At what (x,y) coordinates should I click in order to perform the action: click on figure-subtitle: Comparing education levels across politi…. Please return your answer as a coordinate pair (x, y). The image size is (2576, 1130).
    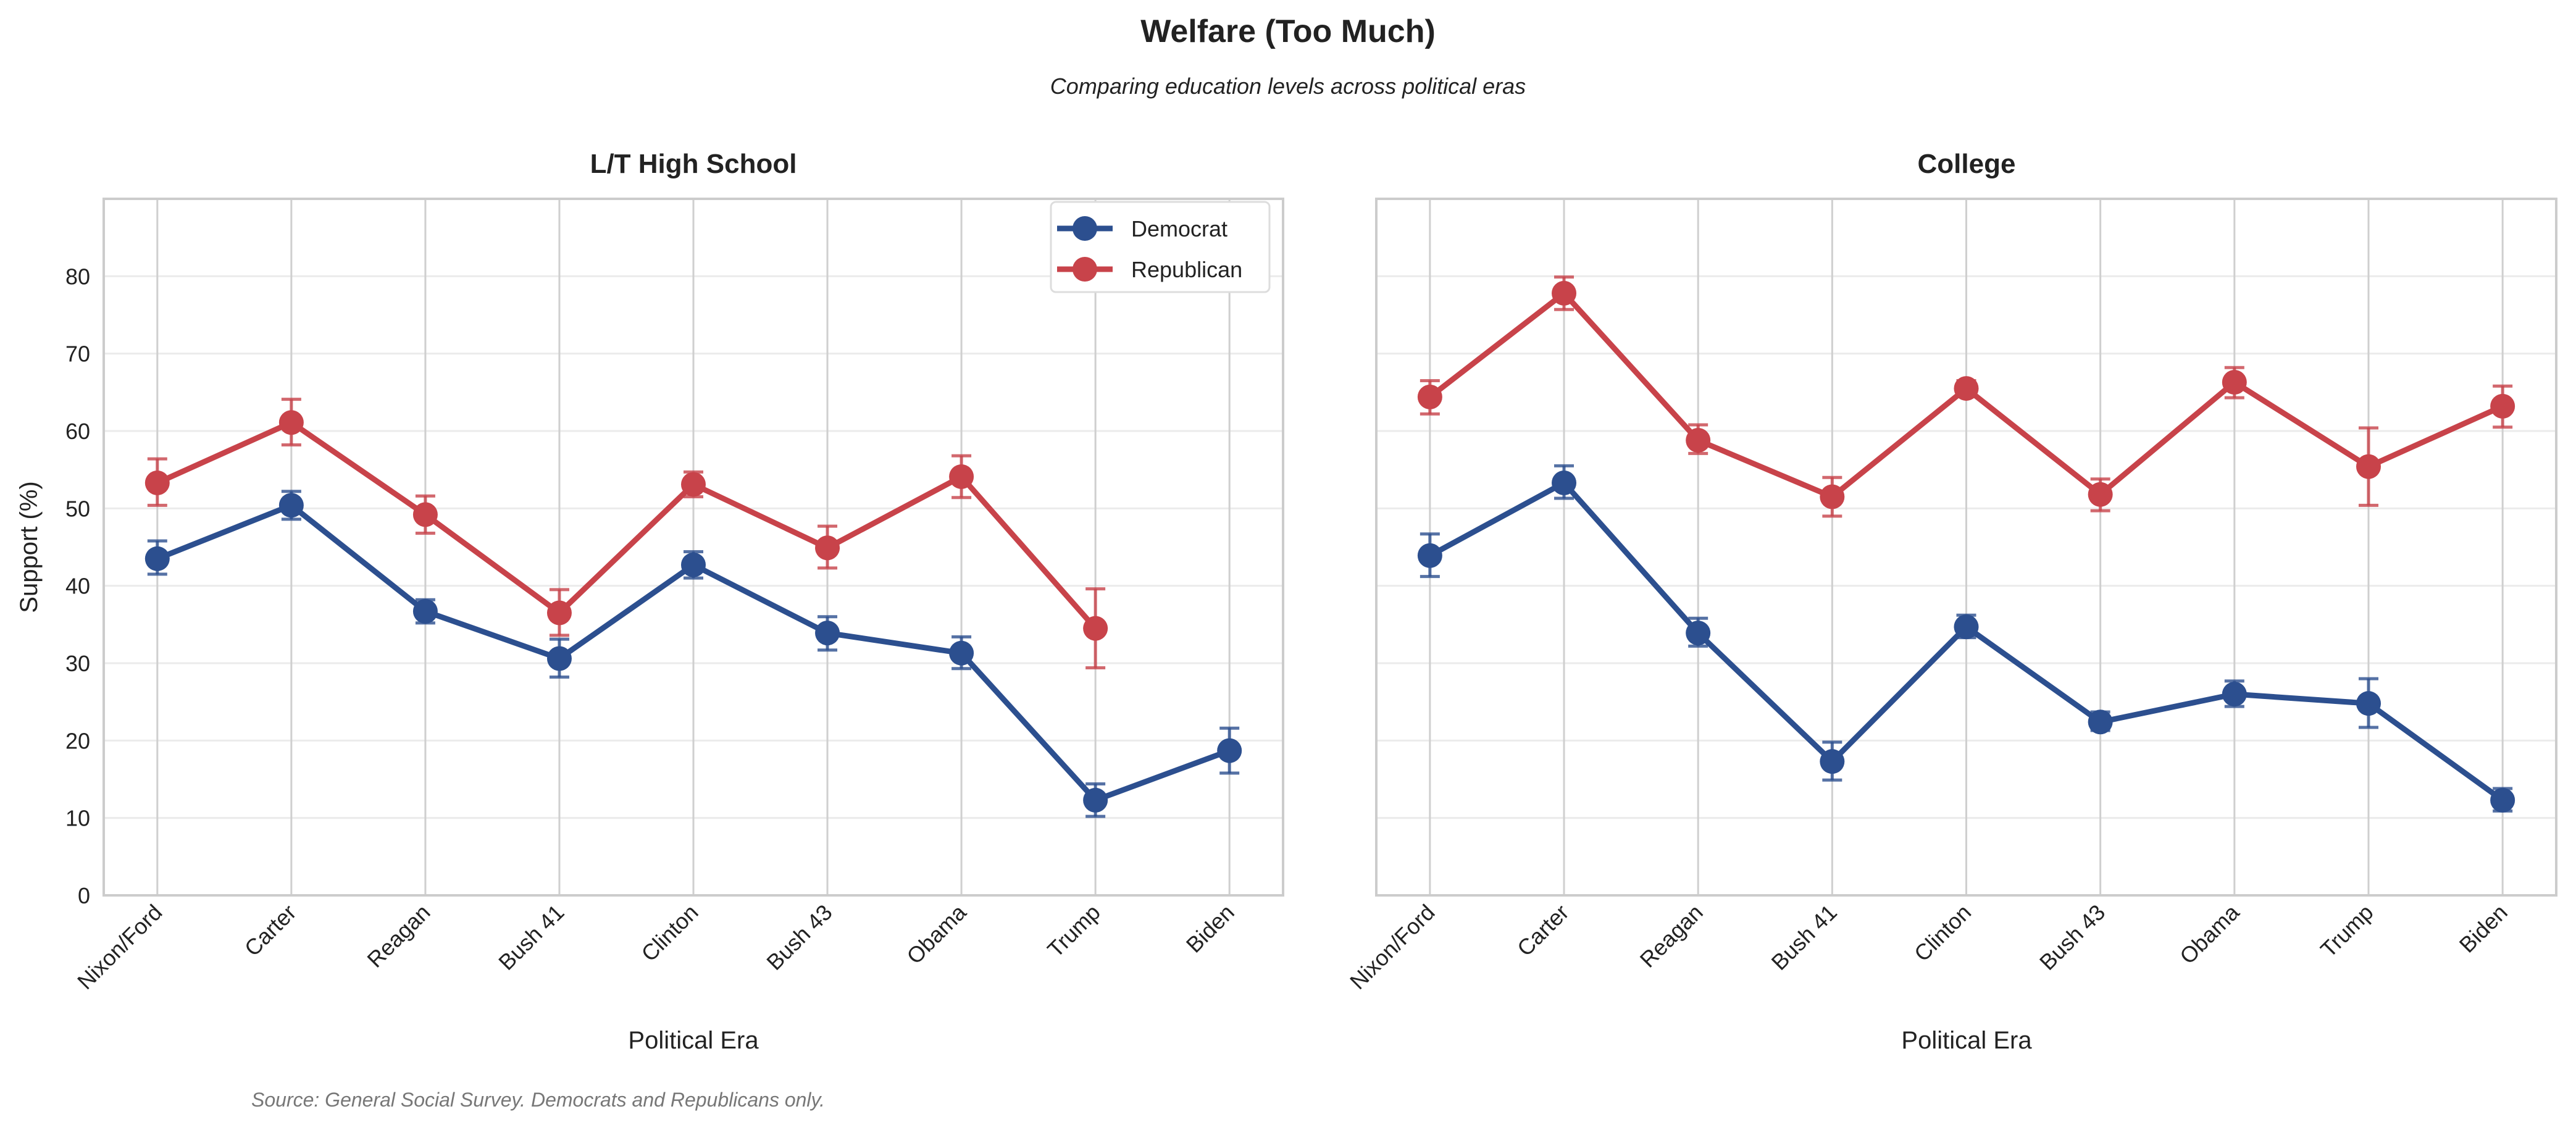
    Looking at the image, I should click on (1288, 86).